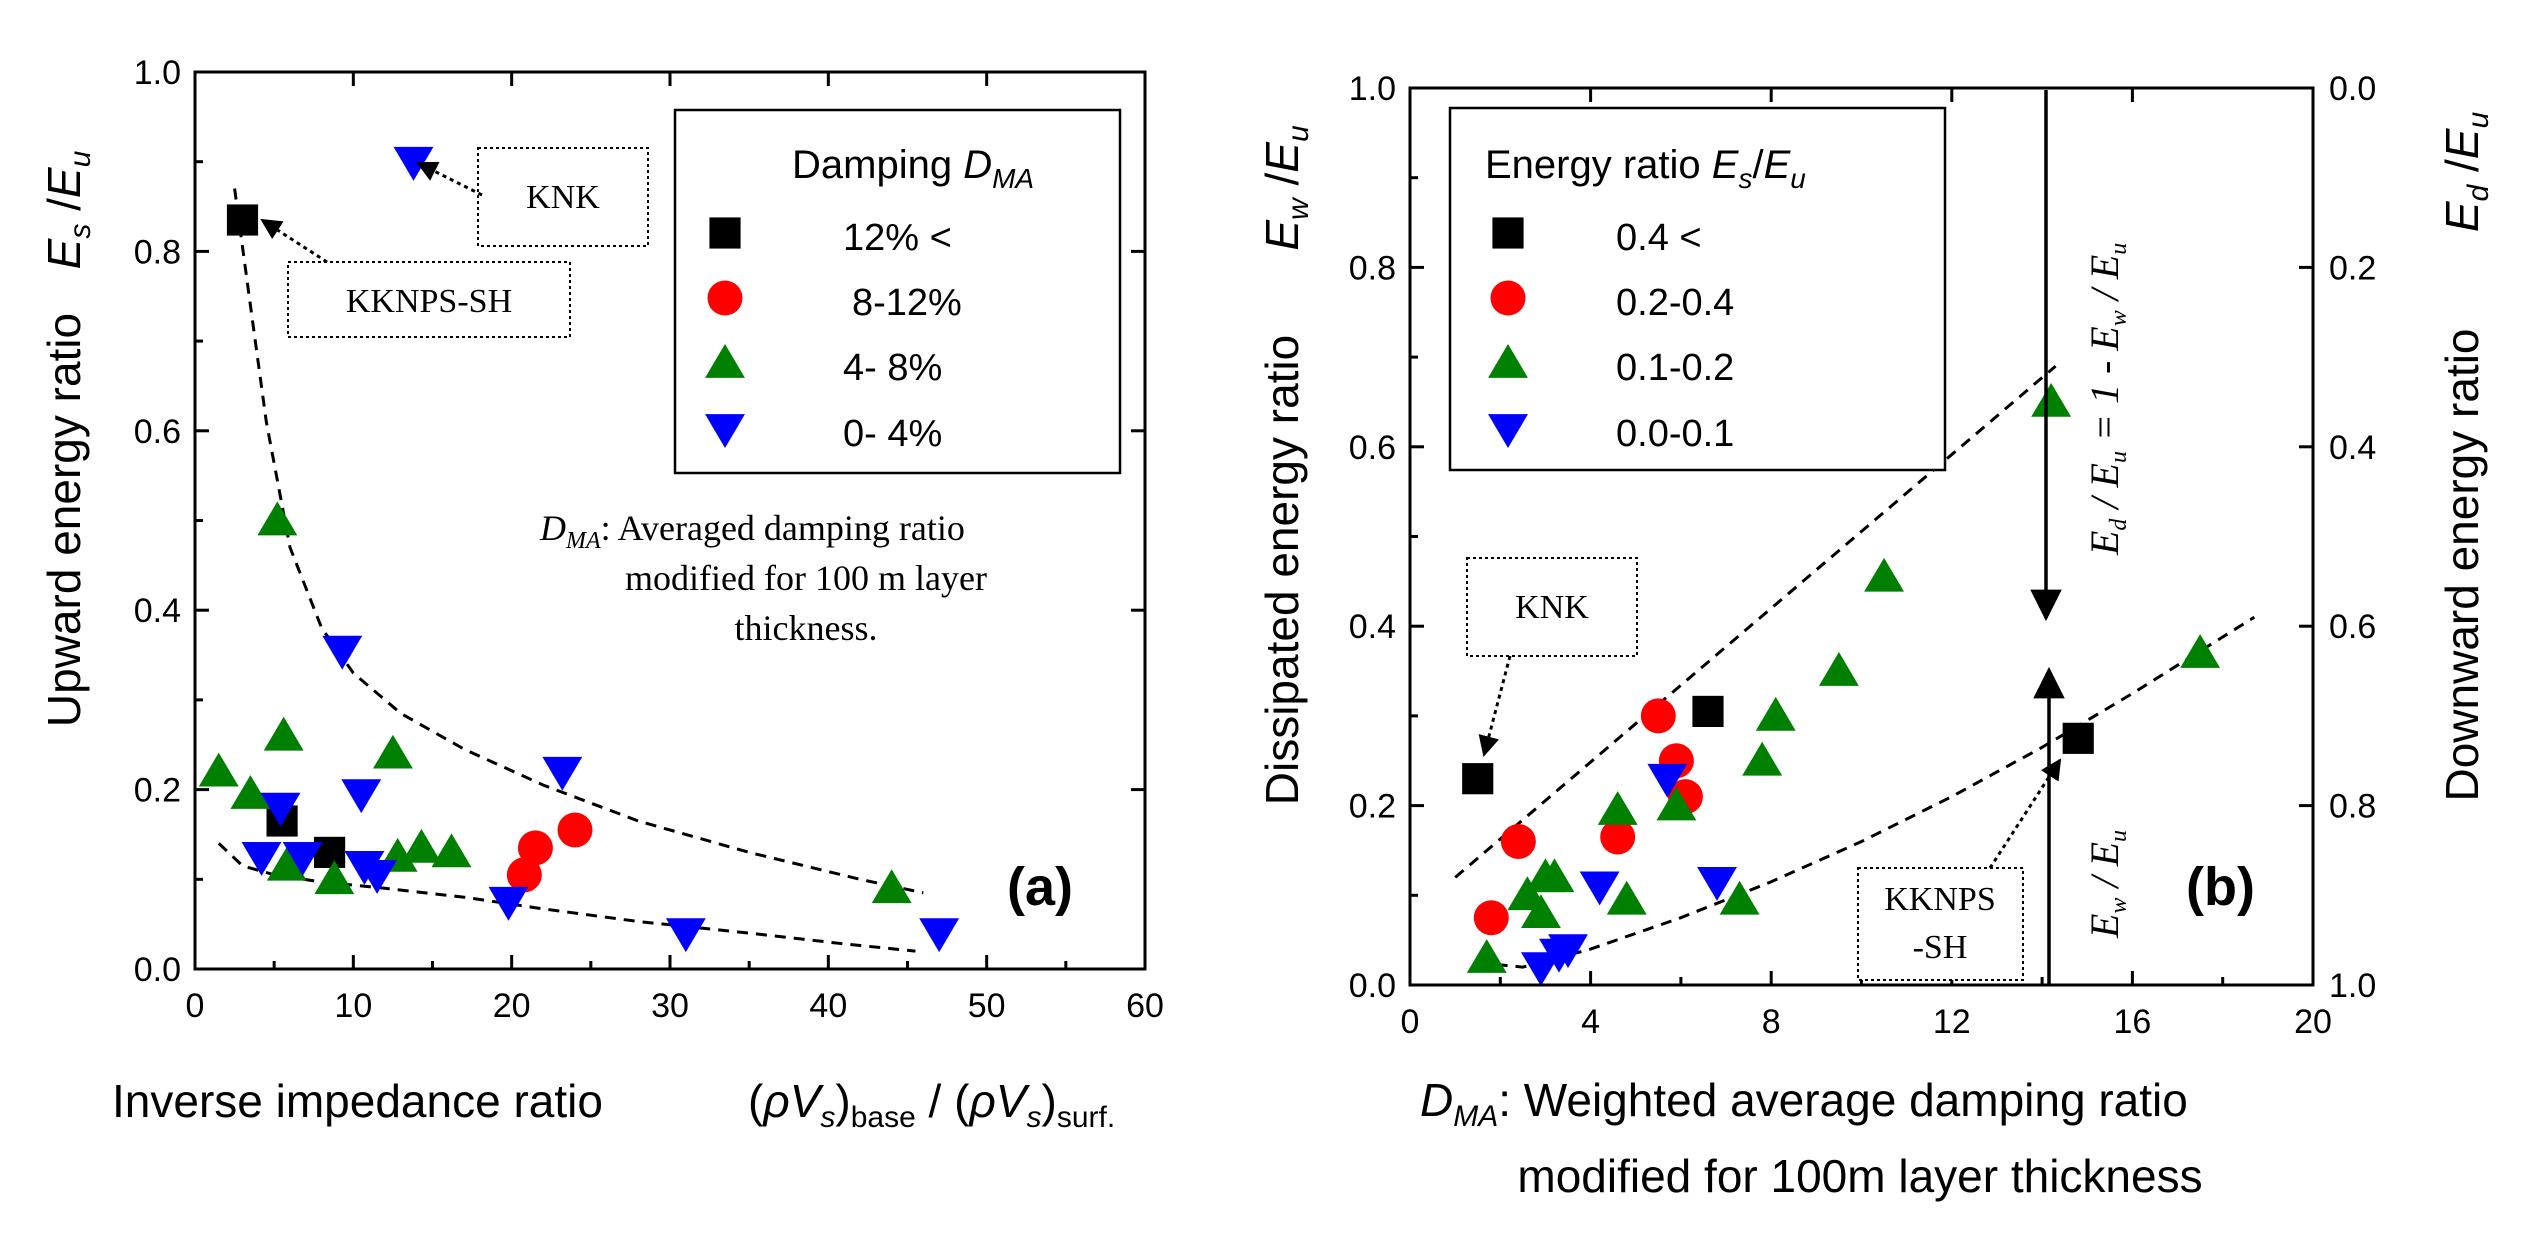 The width and height of the screenshot is (2524, 1233). I want to click on x-axis-title-b-line2: modified for 100m layer thickness, so click(1859, 1176).